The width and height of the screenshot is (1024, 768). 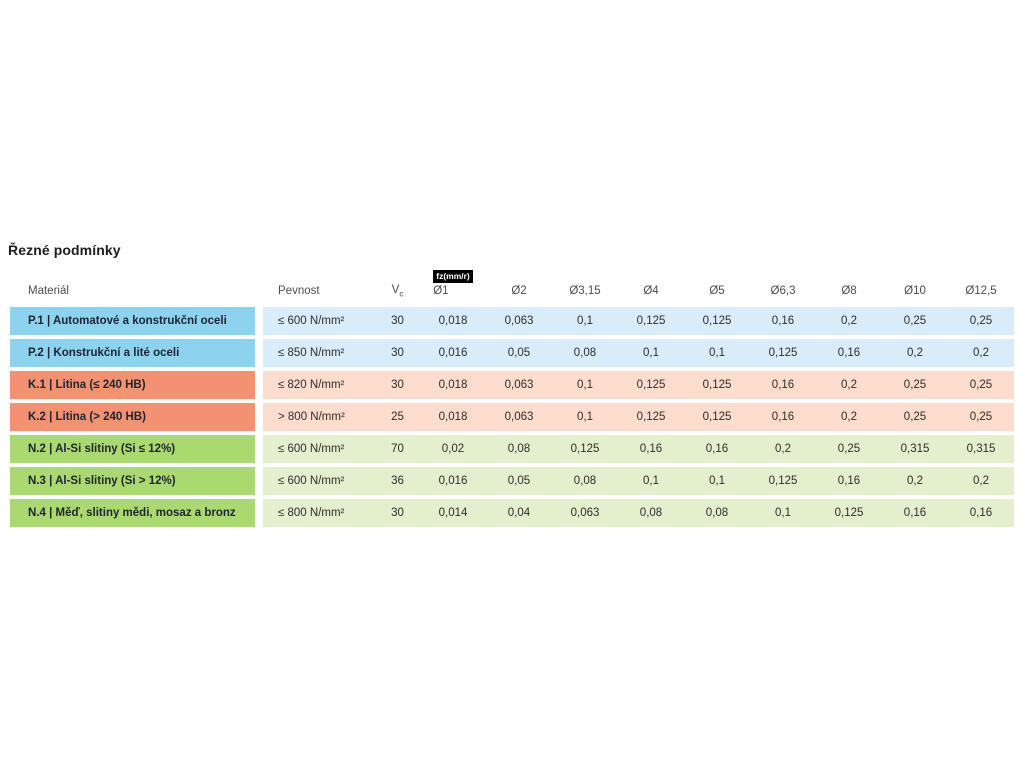 I want to click on feed-value-diameter-3: 0,1, so click(x=585, y=321).